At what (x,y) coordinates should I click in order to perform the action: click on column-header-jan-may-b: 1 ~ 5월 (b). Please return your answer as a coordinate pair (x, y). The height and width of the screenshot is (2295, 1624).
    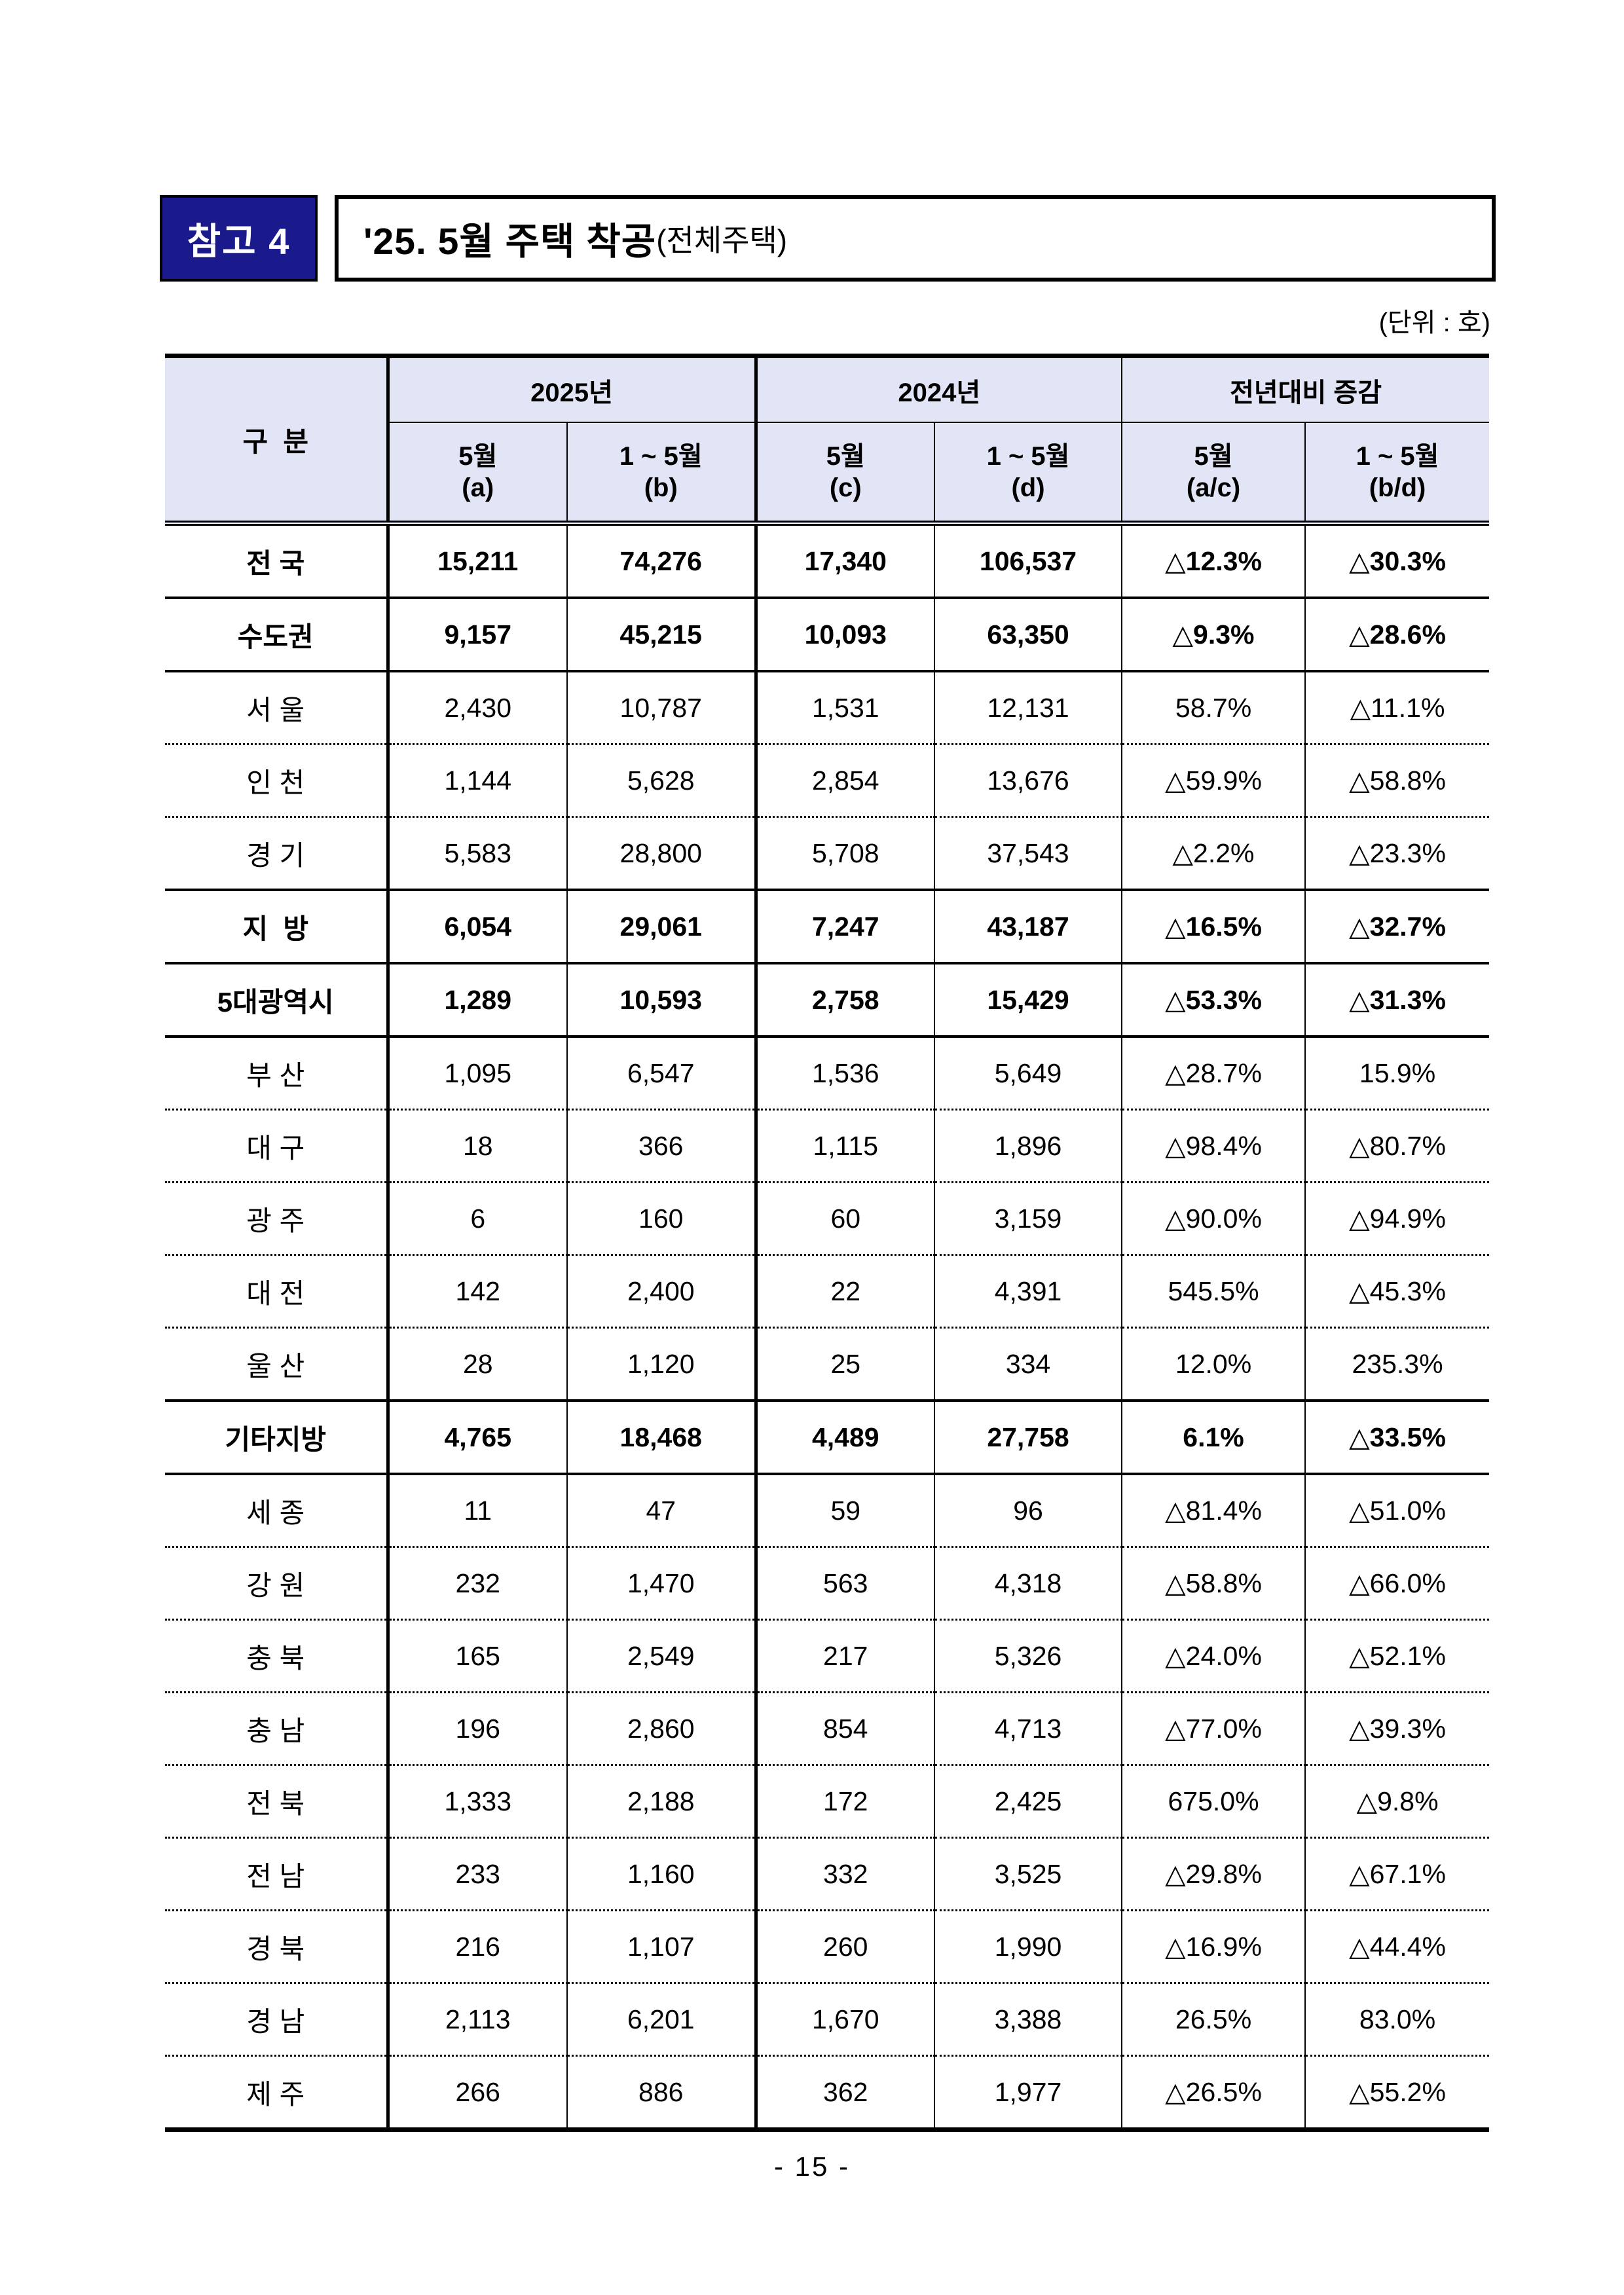
    Looking at the image, I should click on (662, 474).